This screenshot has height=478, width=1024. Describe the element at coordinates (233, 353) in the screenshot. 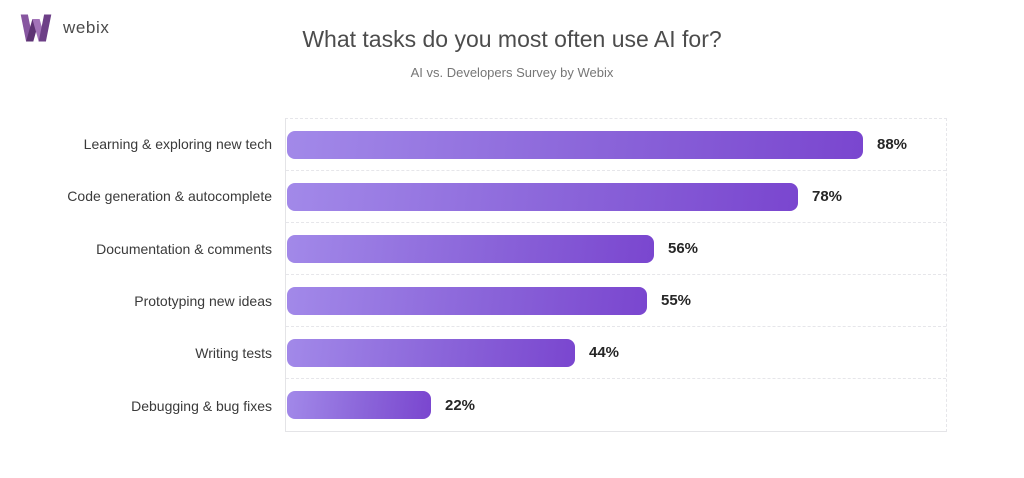

I see `category-label: Writing tests` at that location.